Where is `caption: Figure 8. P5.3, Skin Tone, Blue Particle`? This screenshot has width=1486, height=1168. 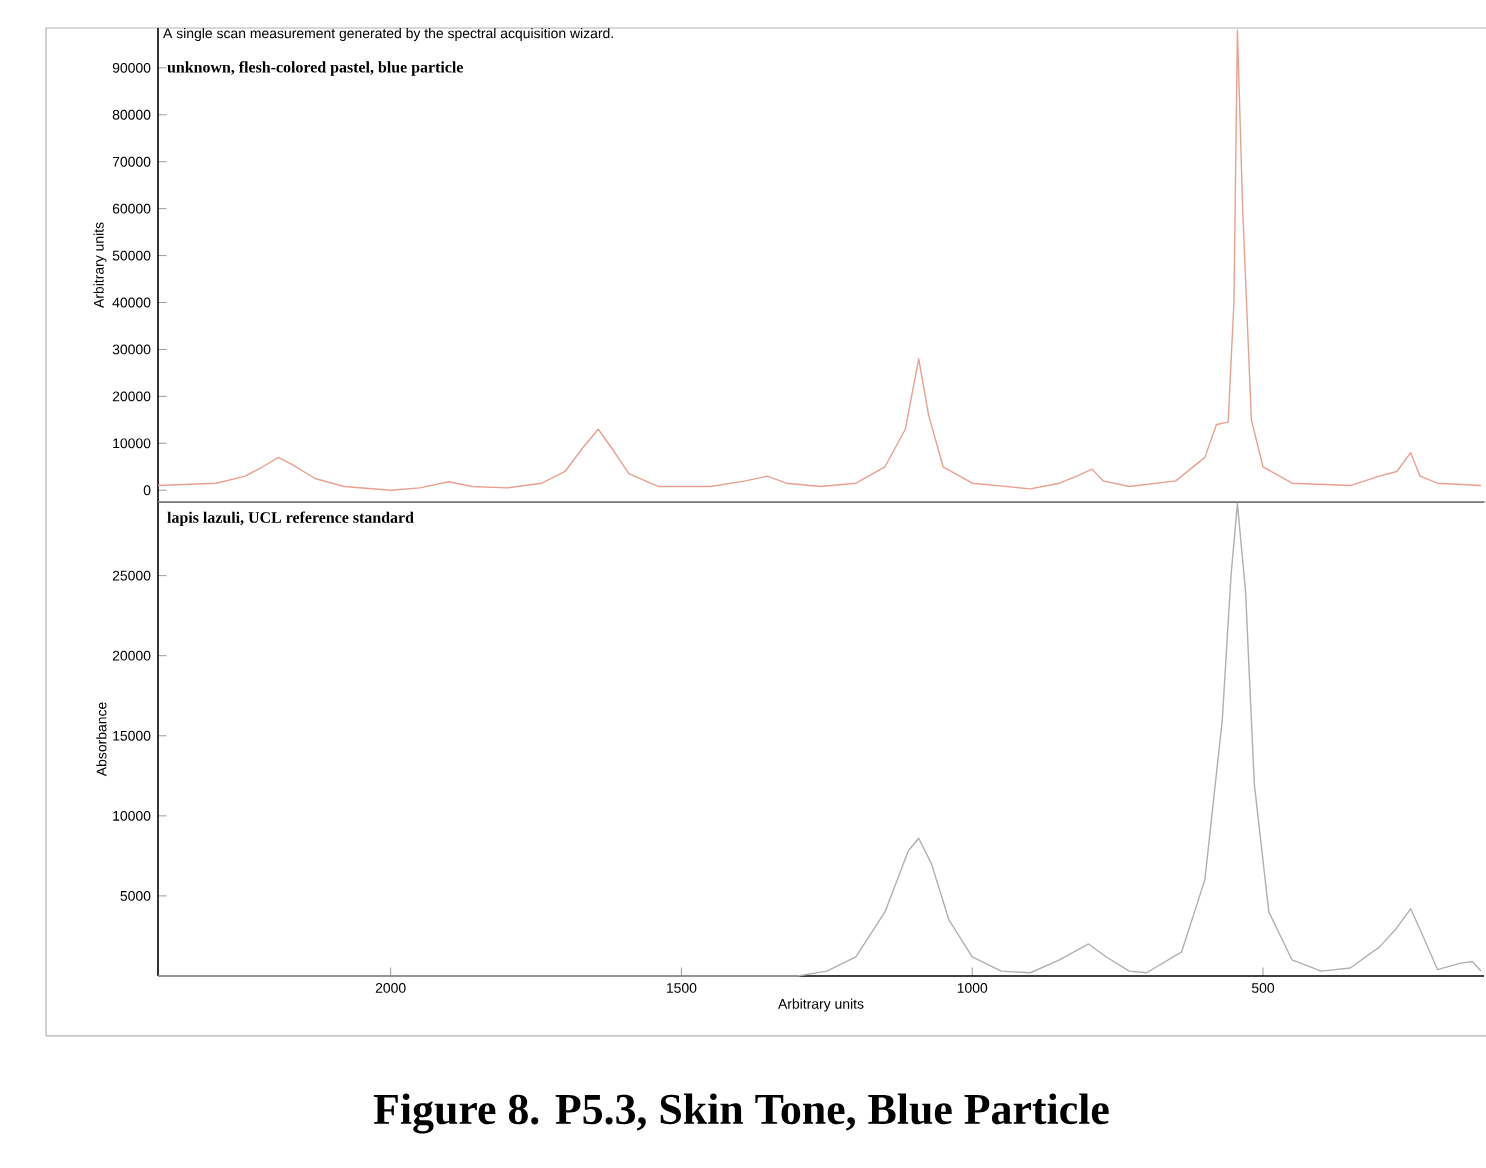
caption: Figure 8. P5.3, Skin Tone, Blue Particle is located at coordinates (741, 1113).